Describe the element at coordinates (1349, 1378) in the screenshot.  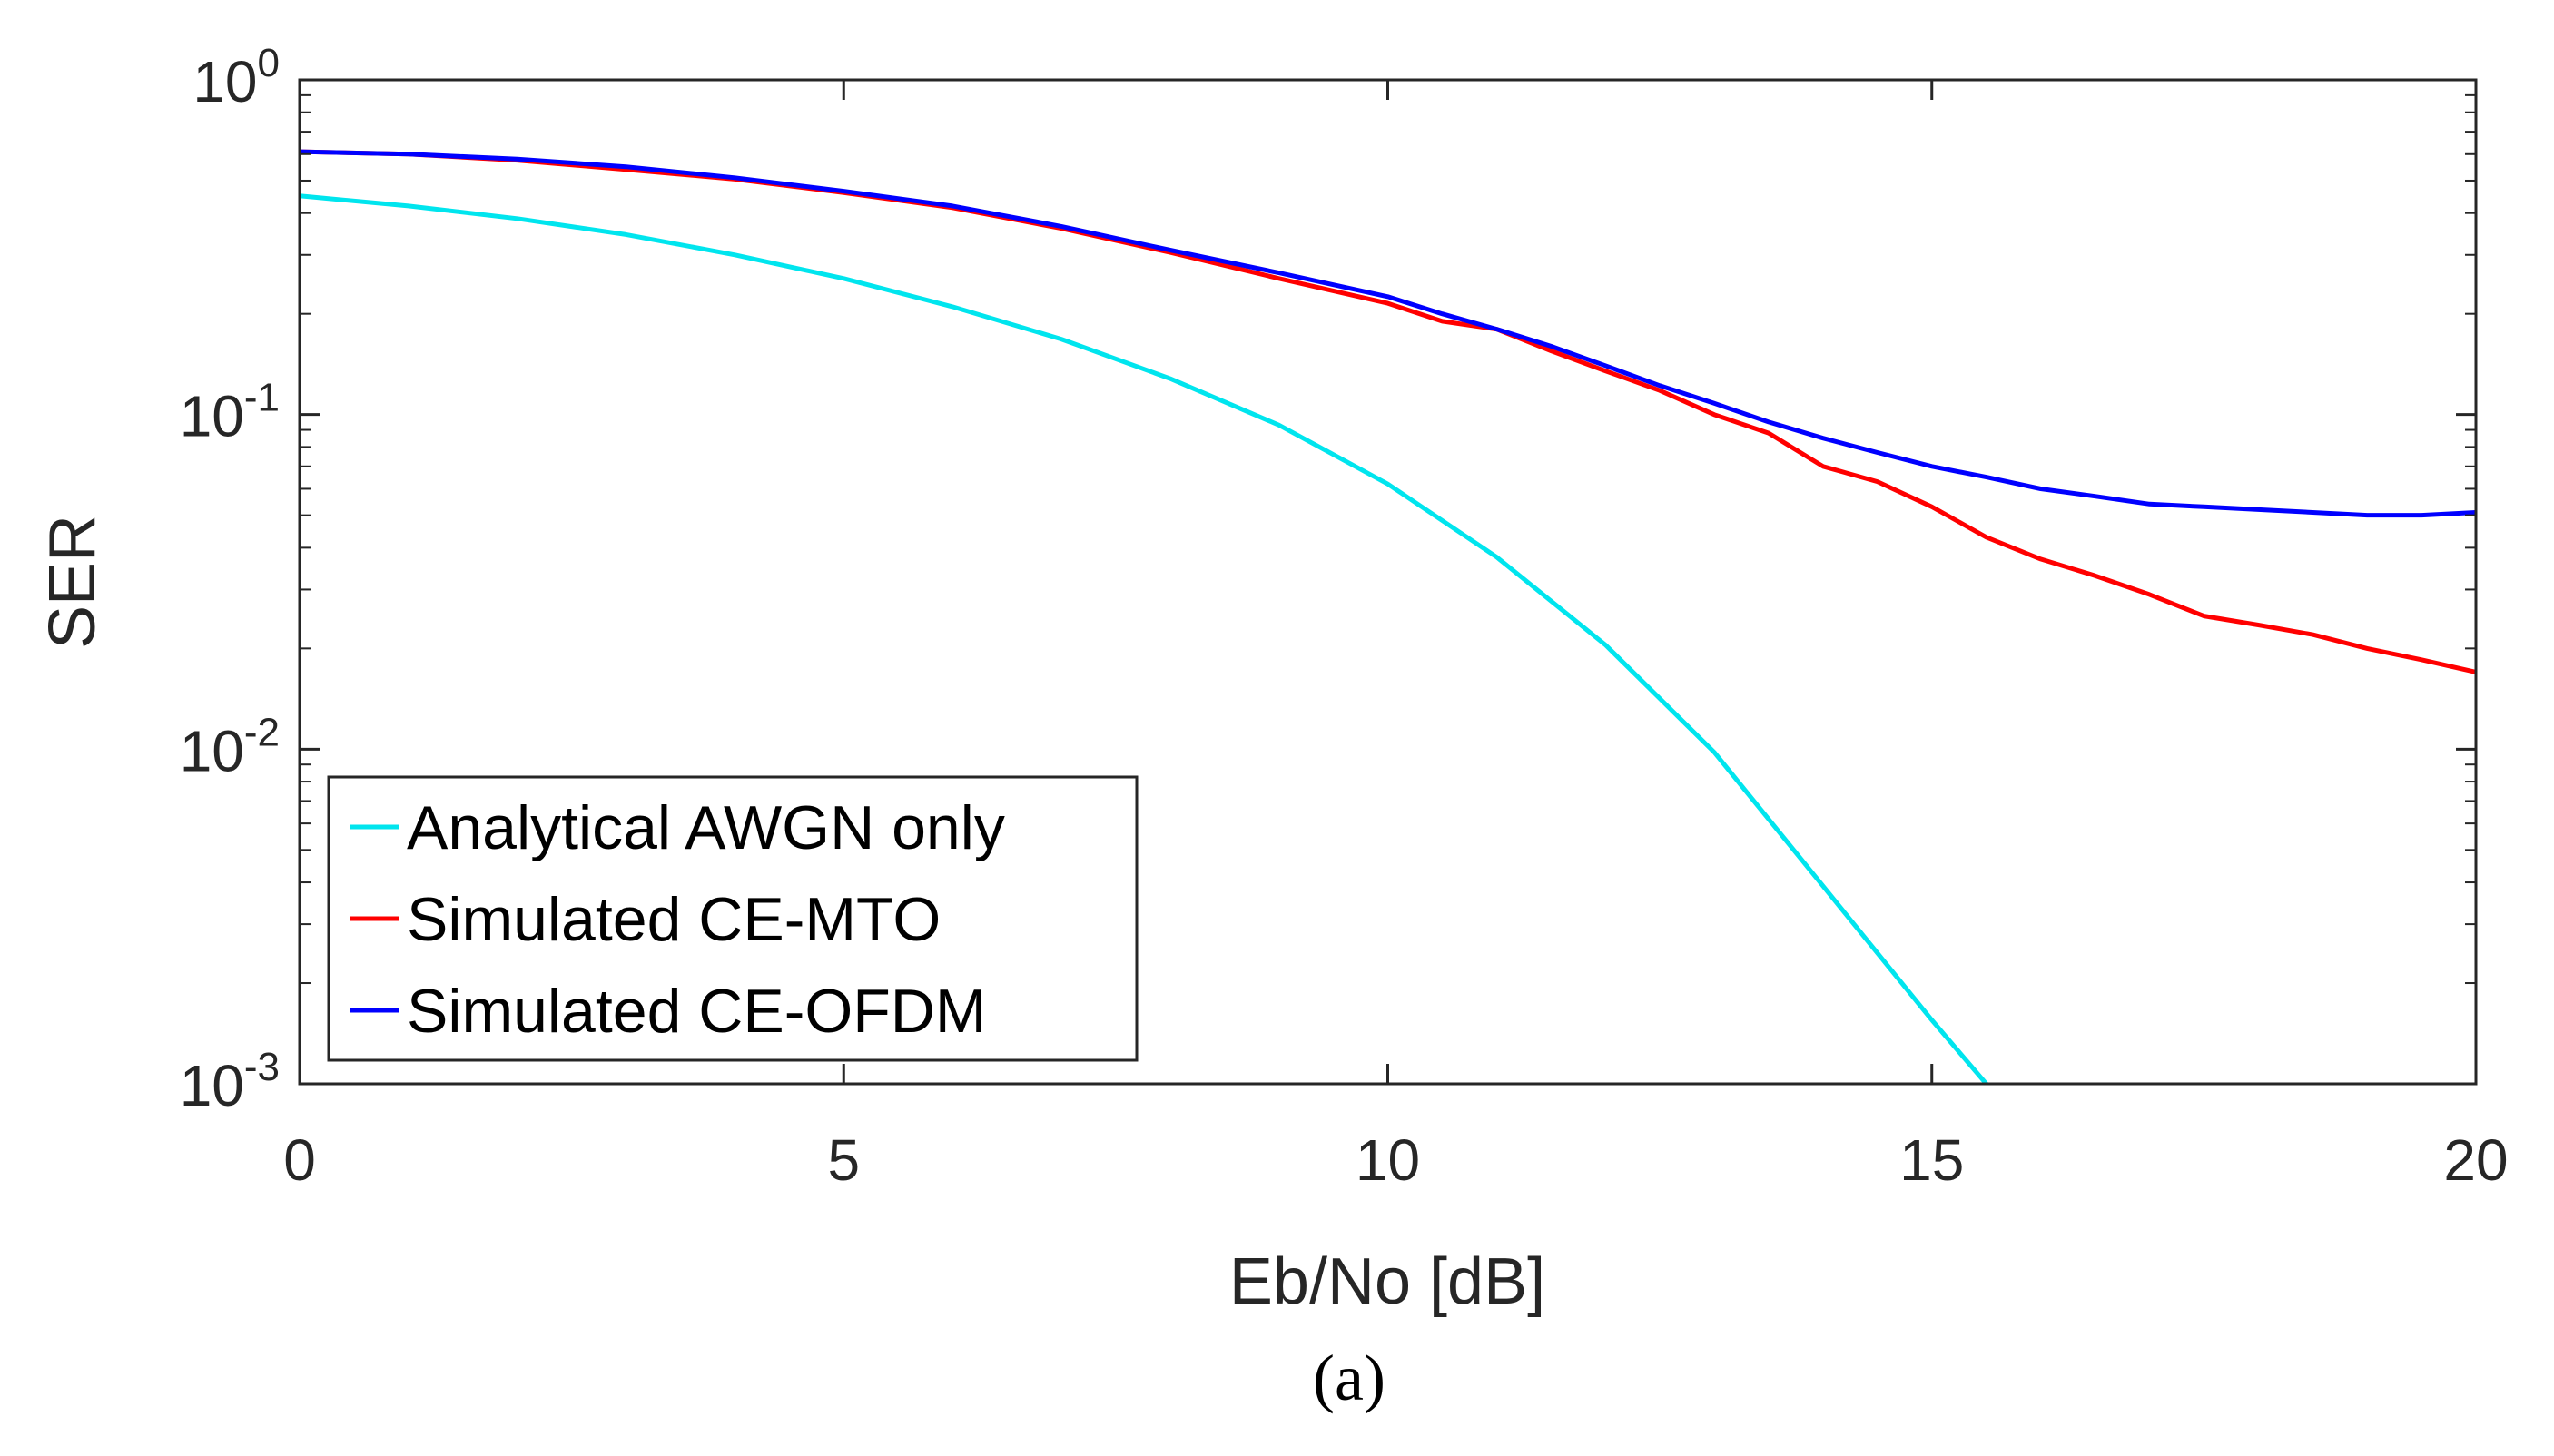
I see `figure-caption: (a)` at that location.